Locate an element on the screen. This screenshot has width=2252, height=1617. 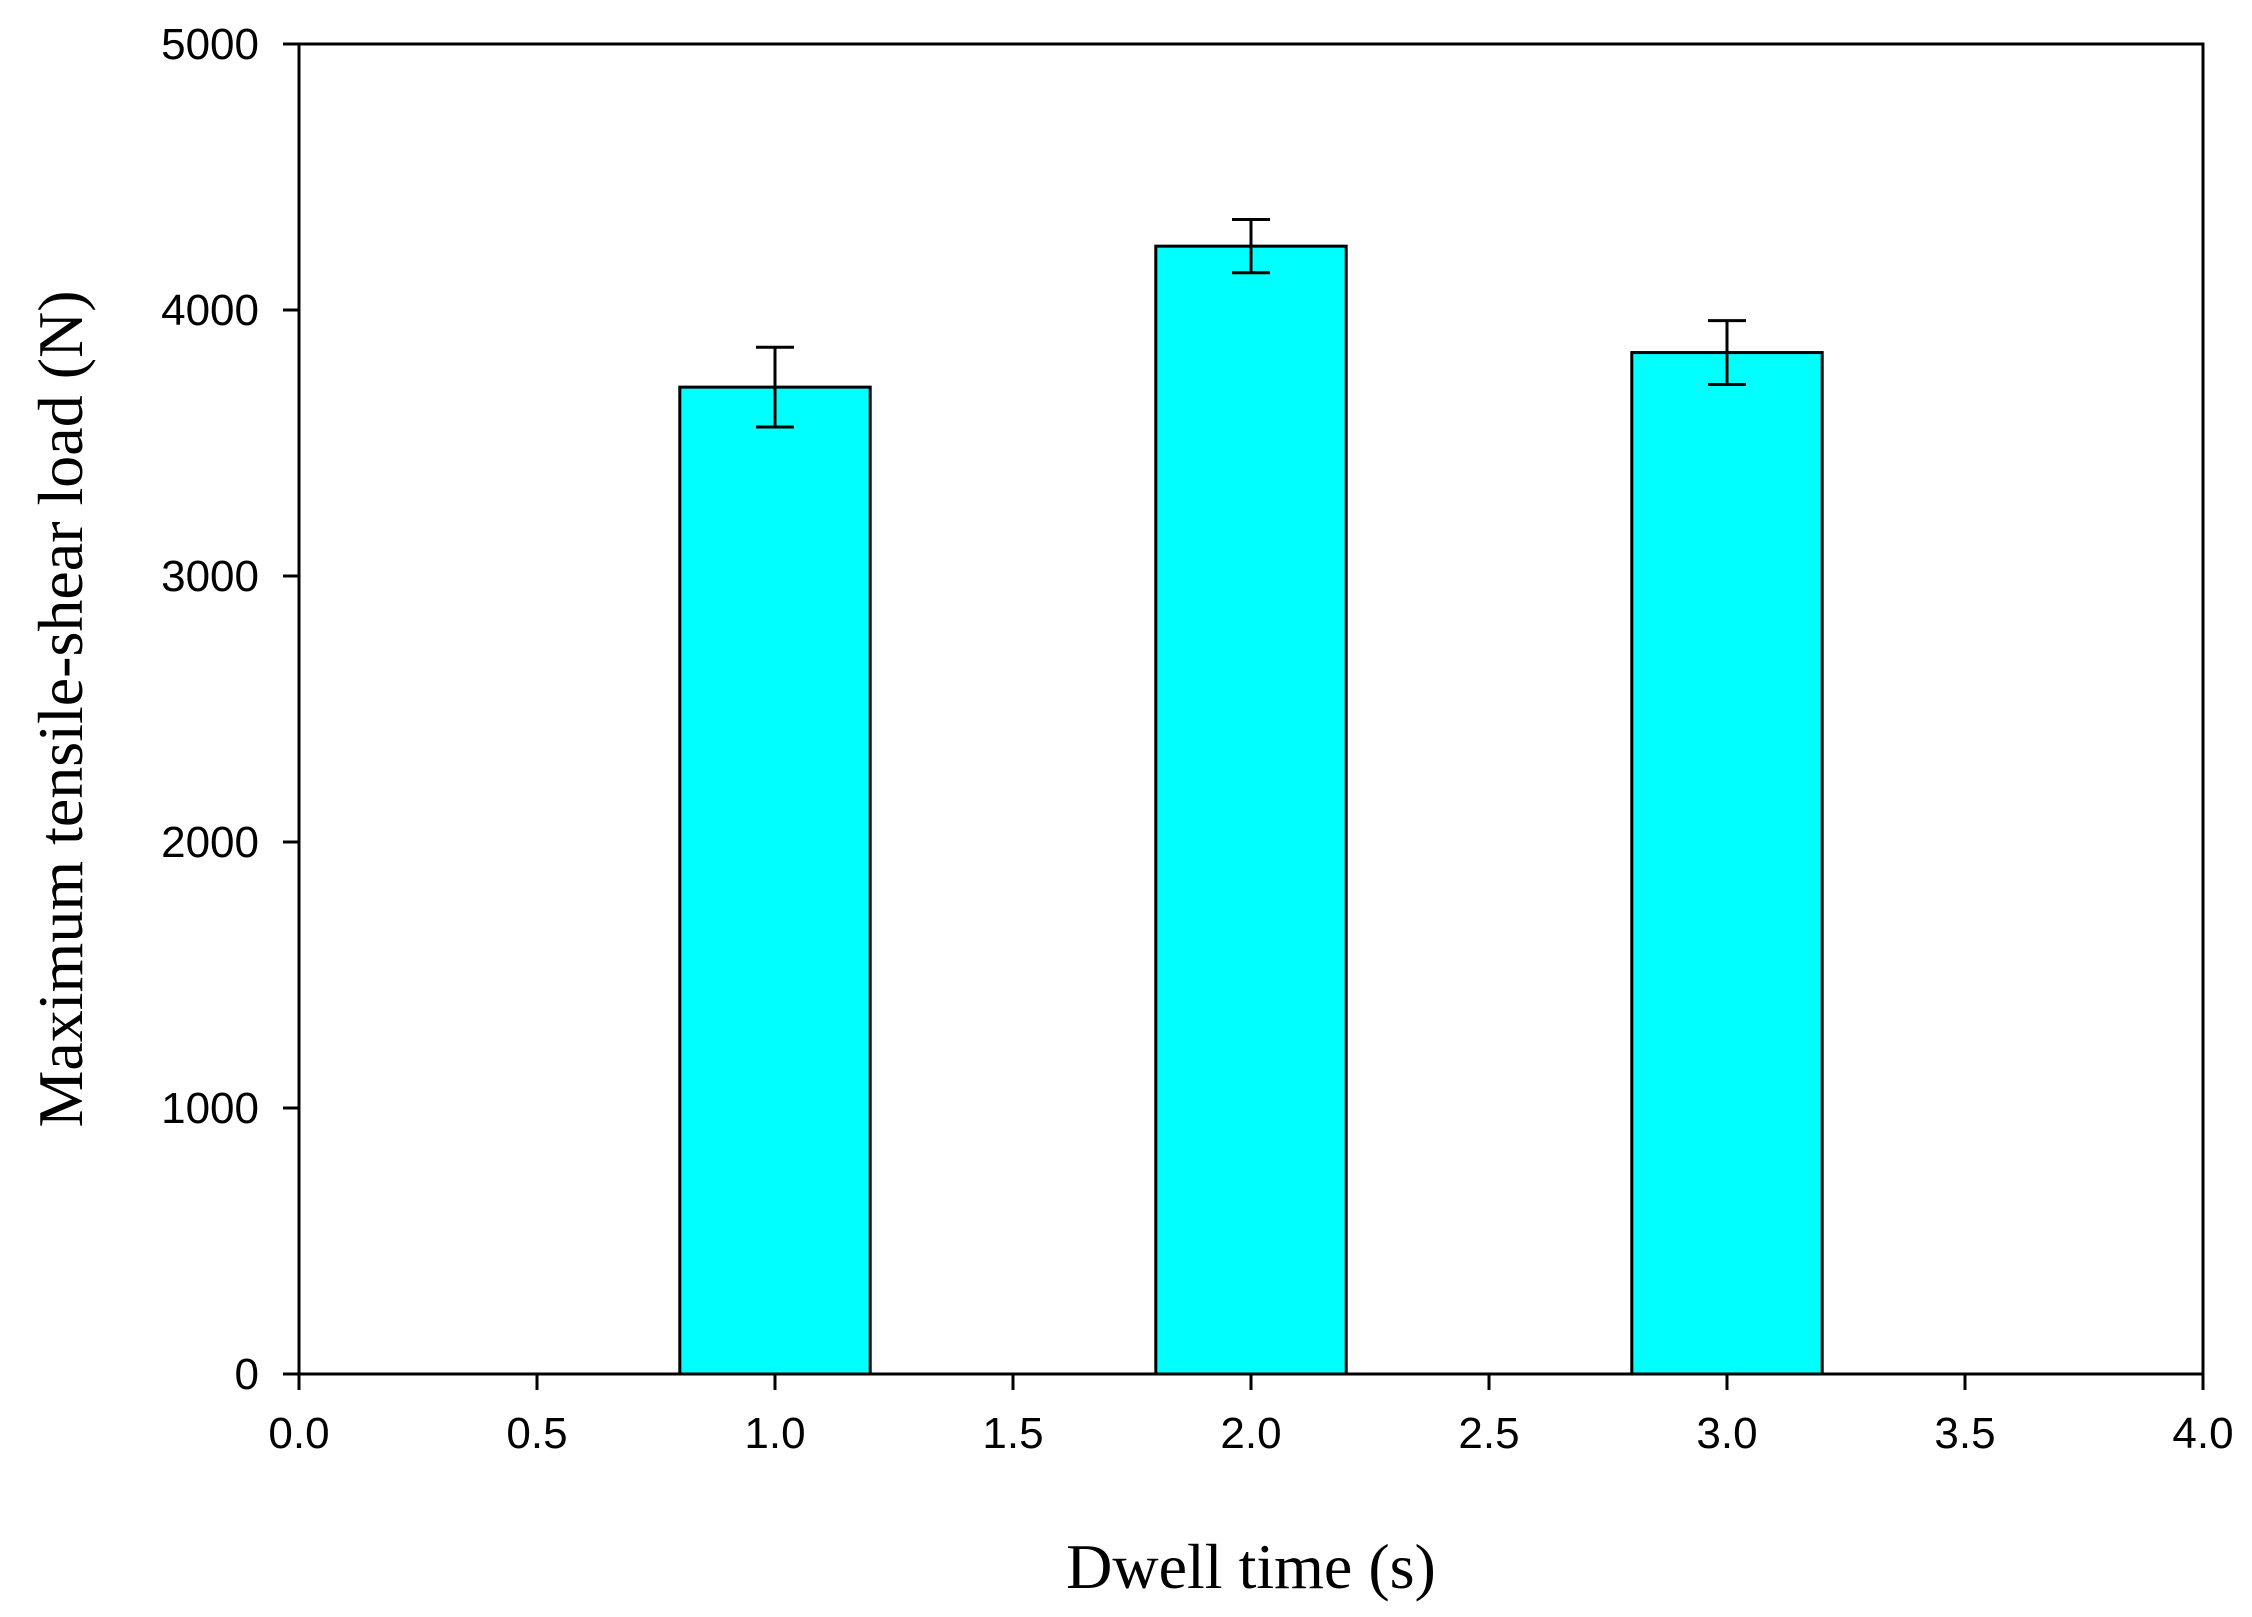
y-tick-label: 4000 is located at coordinates (210, 310).